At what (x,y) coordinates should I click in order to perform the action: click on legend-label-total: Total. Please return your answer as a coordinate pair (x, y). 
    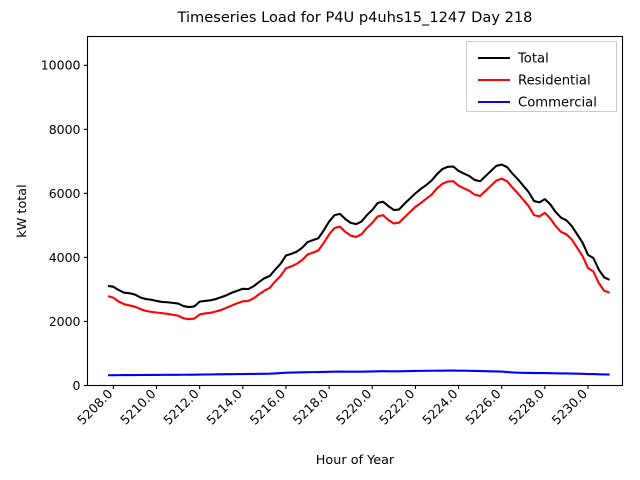
    Looking at the image, I should click on (533, 59).